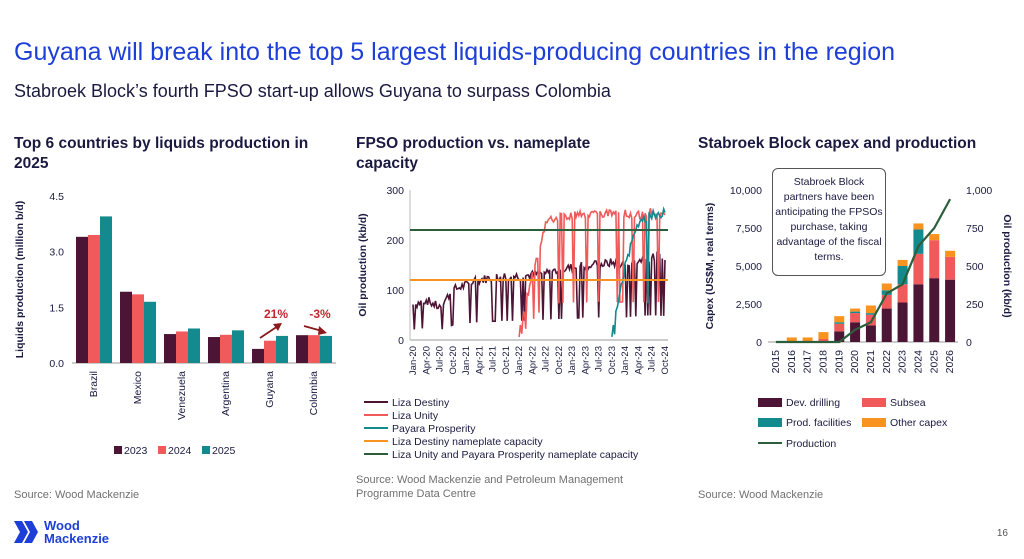  Describe the element at coordinates (466, 360) in the screenshot. I see `chart2-xtick: Jan-21` at that location.